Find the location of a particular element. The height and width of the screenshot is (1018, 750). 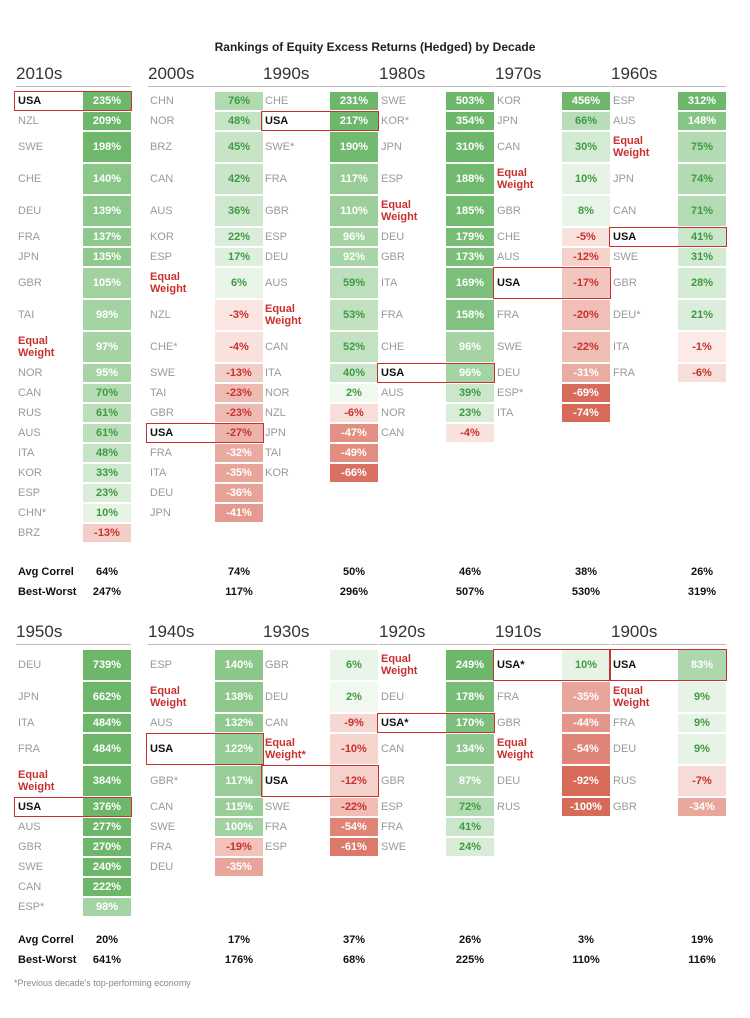

value-cell-2010s-fra: 137% is located at coordinates (107, 237).